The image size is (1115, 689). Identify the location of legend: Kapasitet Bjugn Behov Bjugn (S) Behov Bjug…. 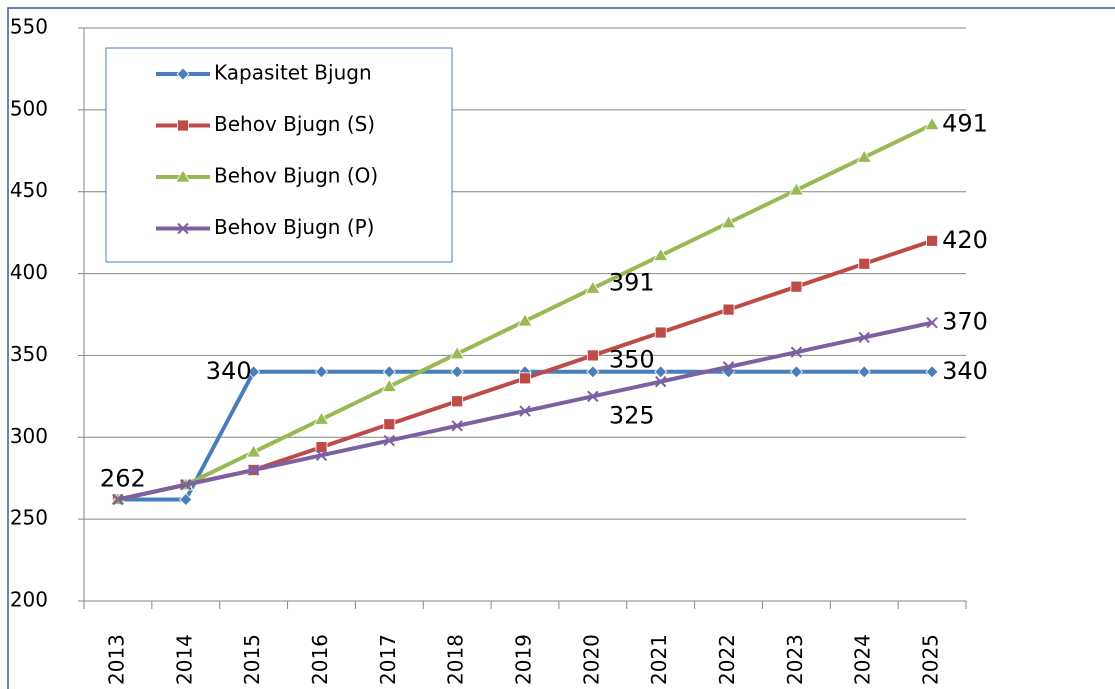
(279, 155).